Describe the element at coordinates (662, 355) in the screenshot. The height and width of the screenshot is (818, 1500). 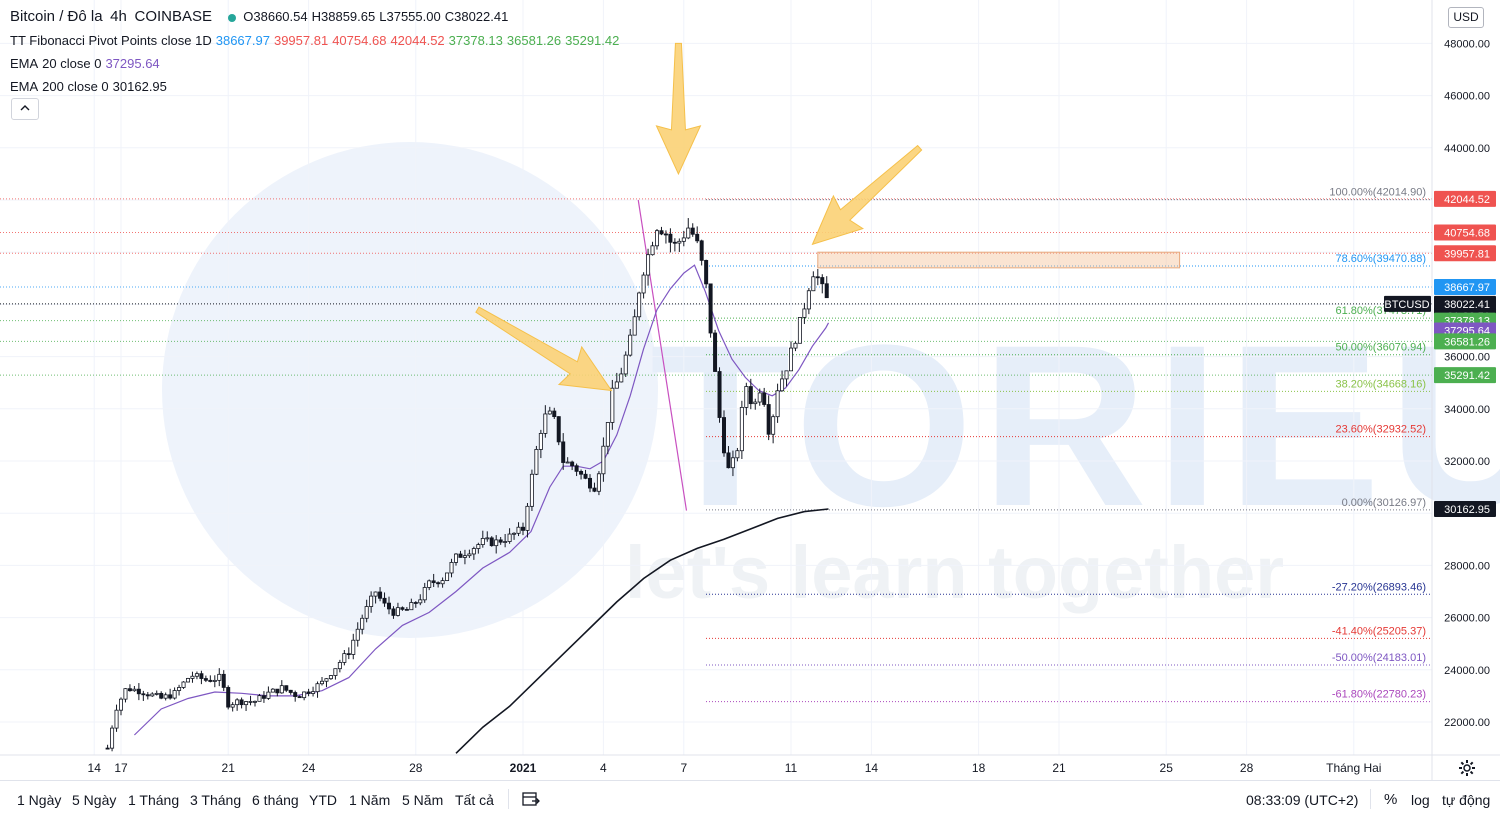
I see `trendline` at that location.